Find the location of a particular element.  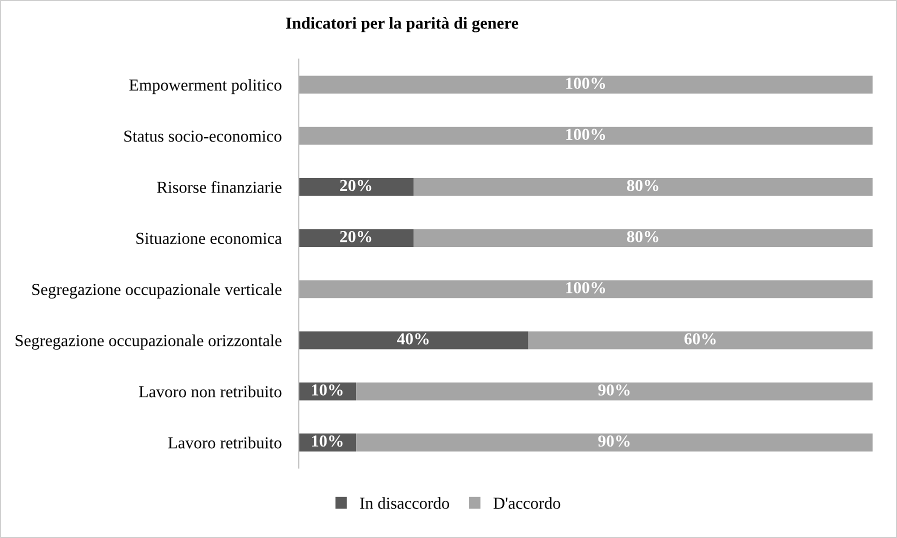

data-label: 40% is located at coordinates (413, 339).